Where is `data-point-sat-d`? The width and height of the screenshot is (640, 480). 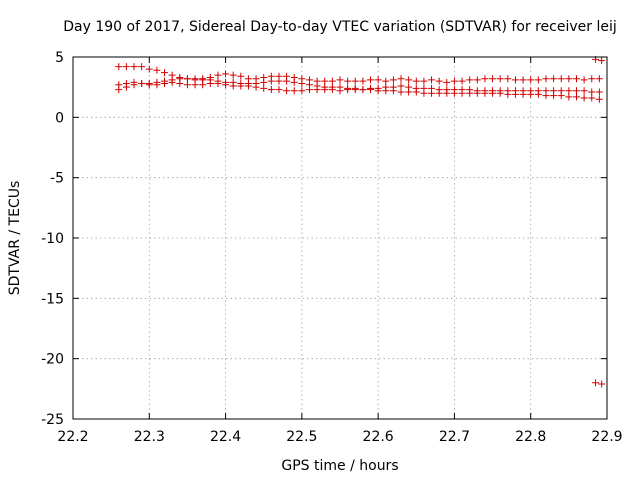 data-point-sat-d is located at coordinates (602, 61).